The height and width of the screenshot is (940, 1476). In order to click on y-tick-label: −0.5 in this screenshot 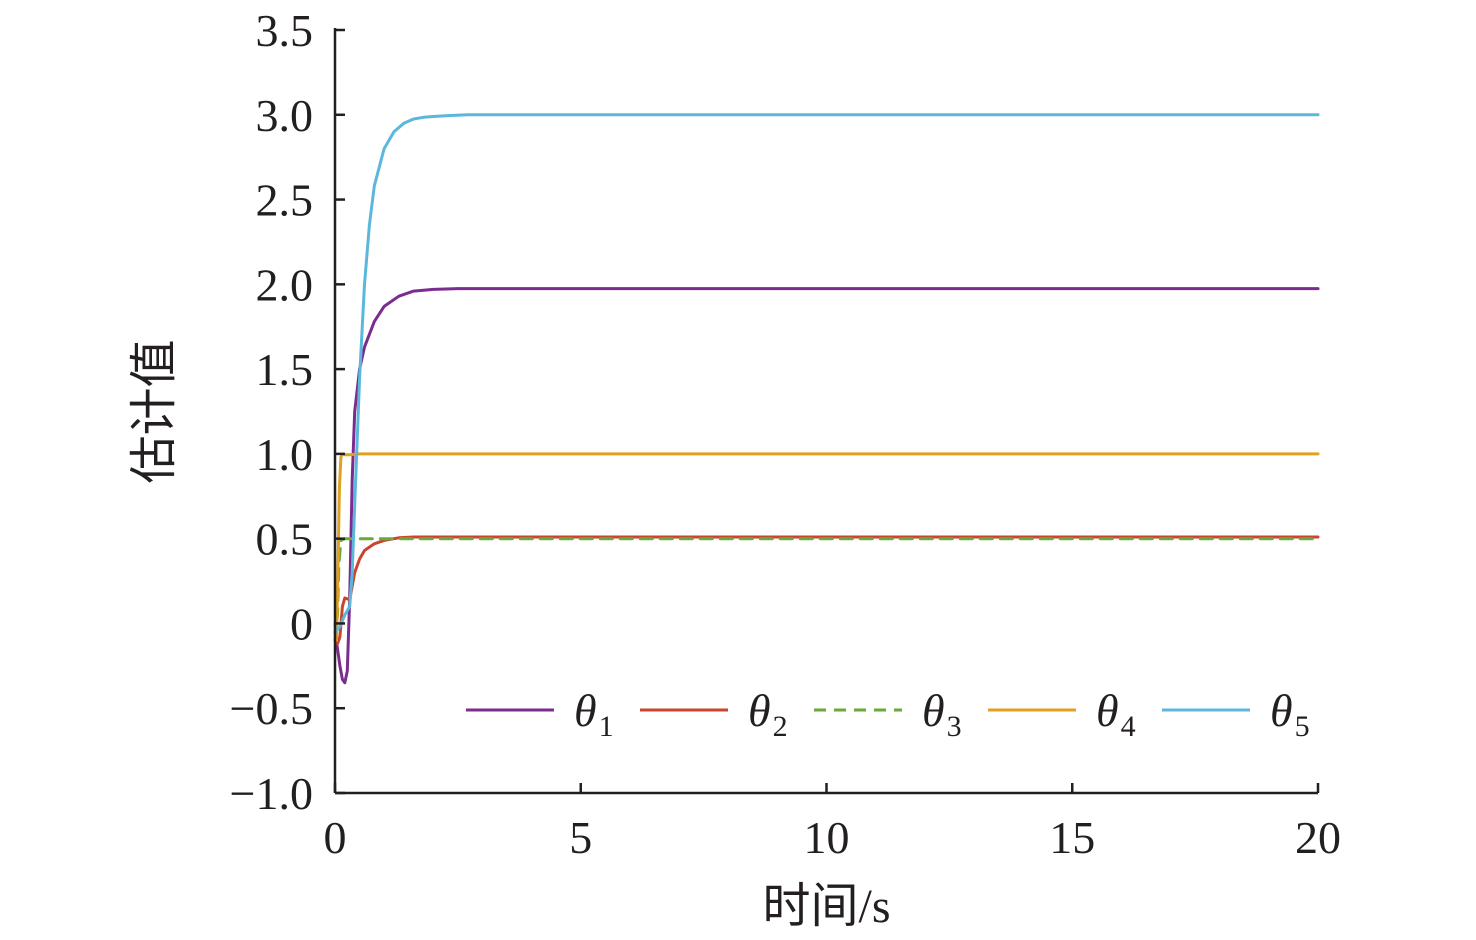, I will do `click(271, 708)`.